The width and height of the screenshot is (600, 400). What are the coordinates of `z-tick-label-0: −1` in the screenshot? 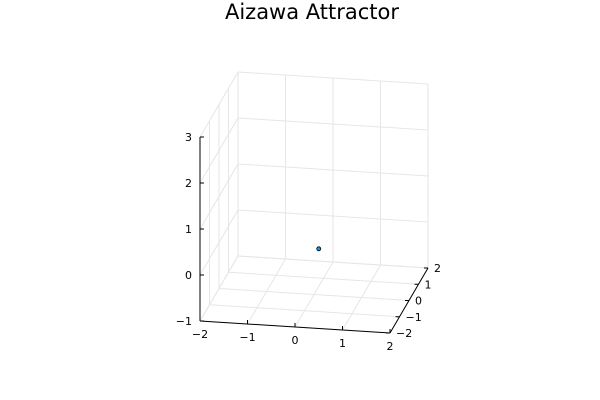 It's located at (184, 321).